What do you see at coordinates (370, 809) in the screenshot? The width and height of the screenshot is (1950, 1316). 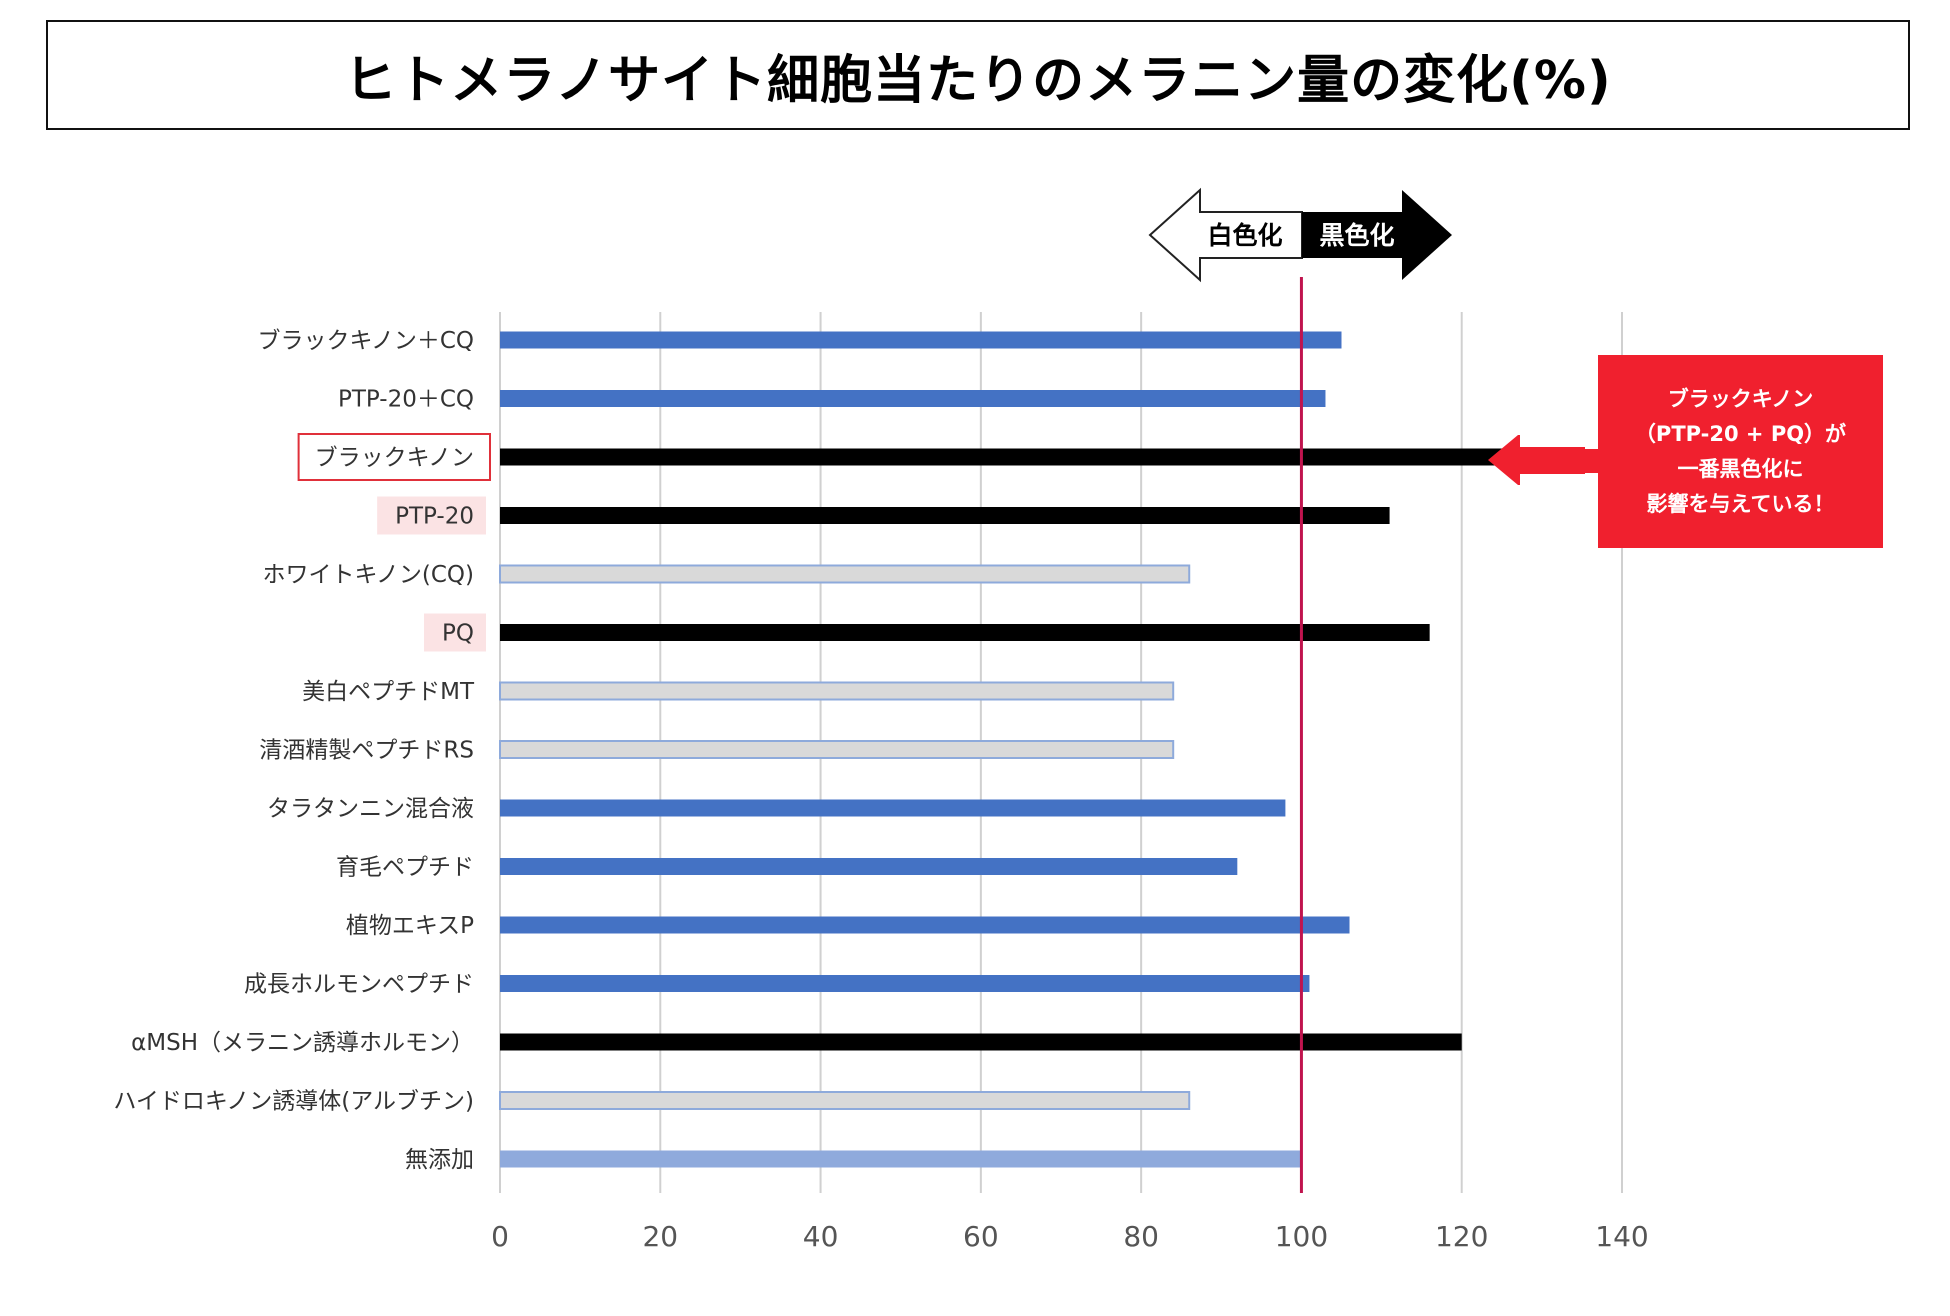 I see `category-label: タラタンニン混合液` at bounding box center [370, 809].